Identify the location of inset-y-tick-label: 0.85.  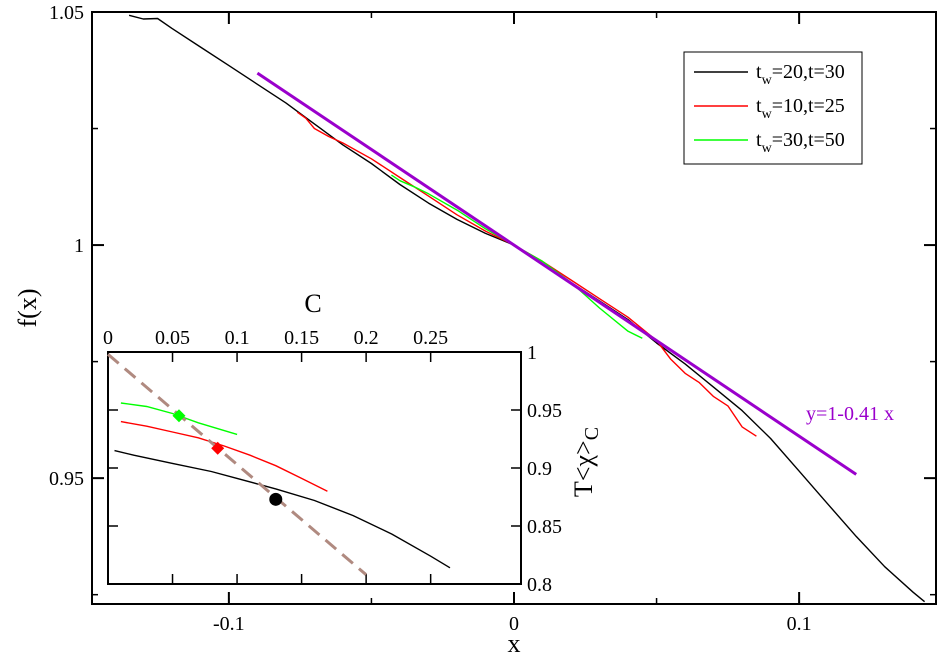
(544, 527).